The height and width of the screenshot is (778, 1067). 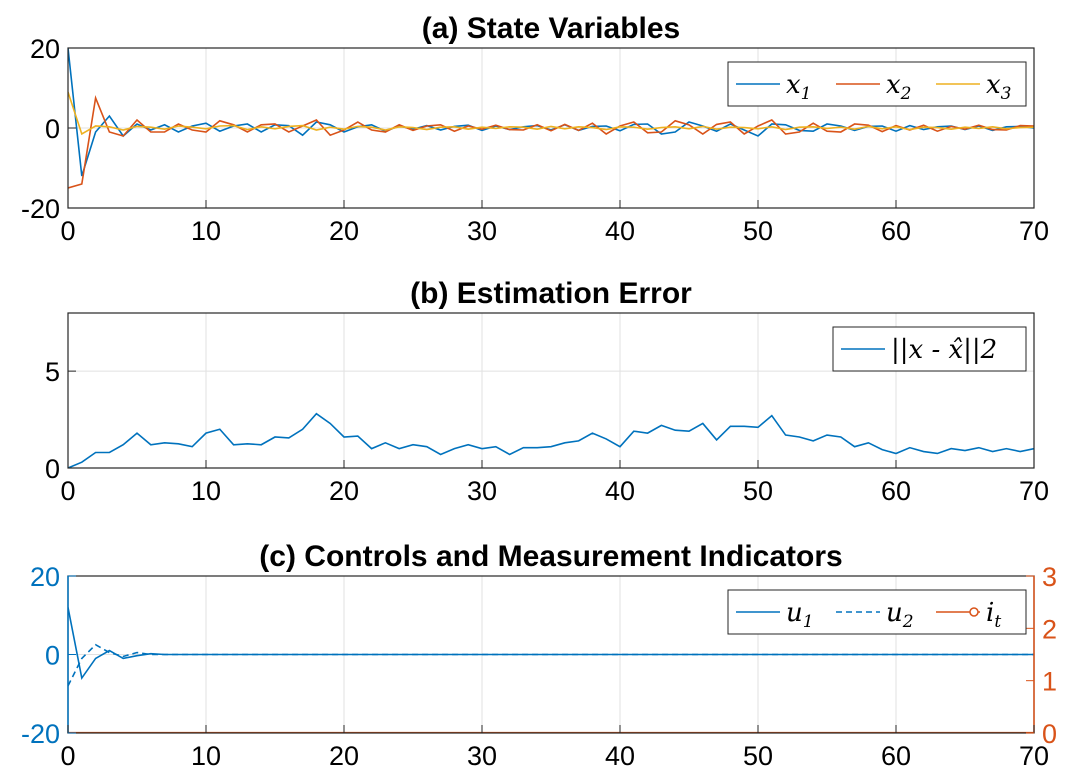 What do you see at coordinates (550, 556) in the screenshot?
I see `chart-title: (c) Controls and Measurement Indicators` at bounding box center [550, 556].